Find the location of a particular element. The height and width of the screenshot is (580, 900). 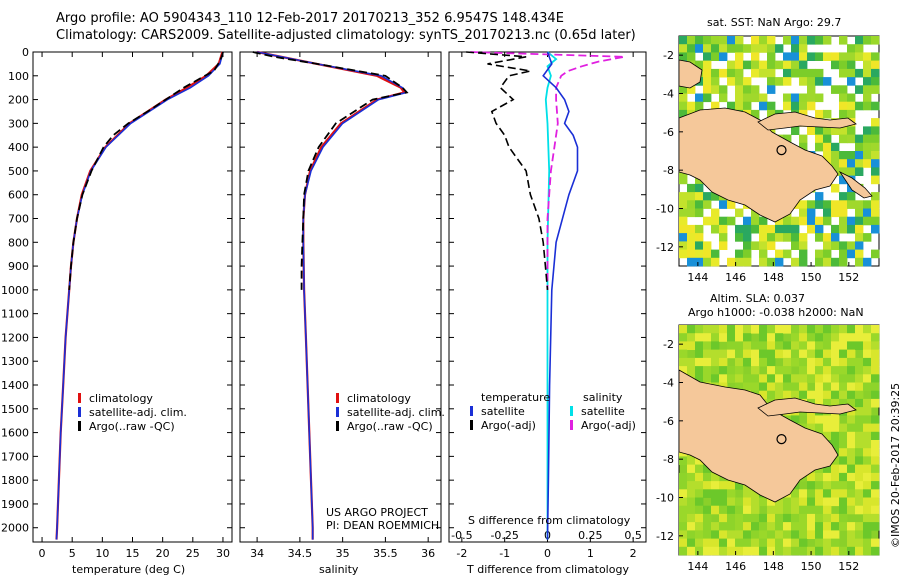

x-tick-label: 34.5 is located at coordinates (300, 553).